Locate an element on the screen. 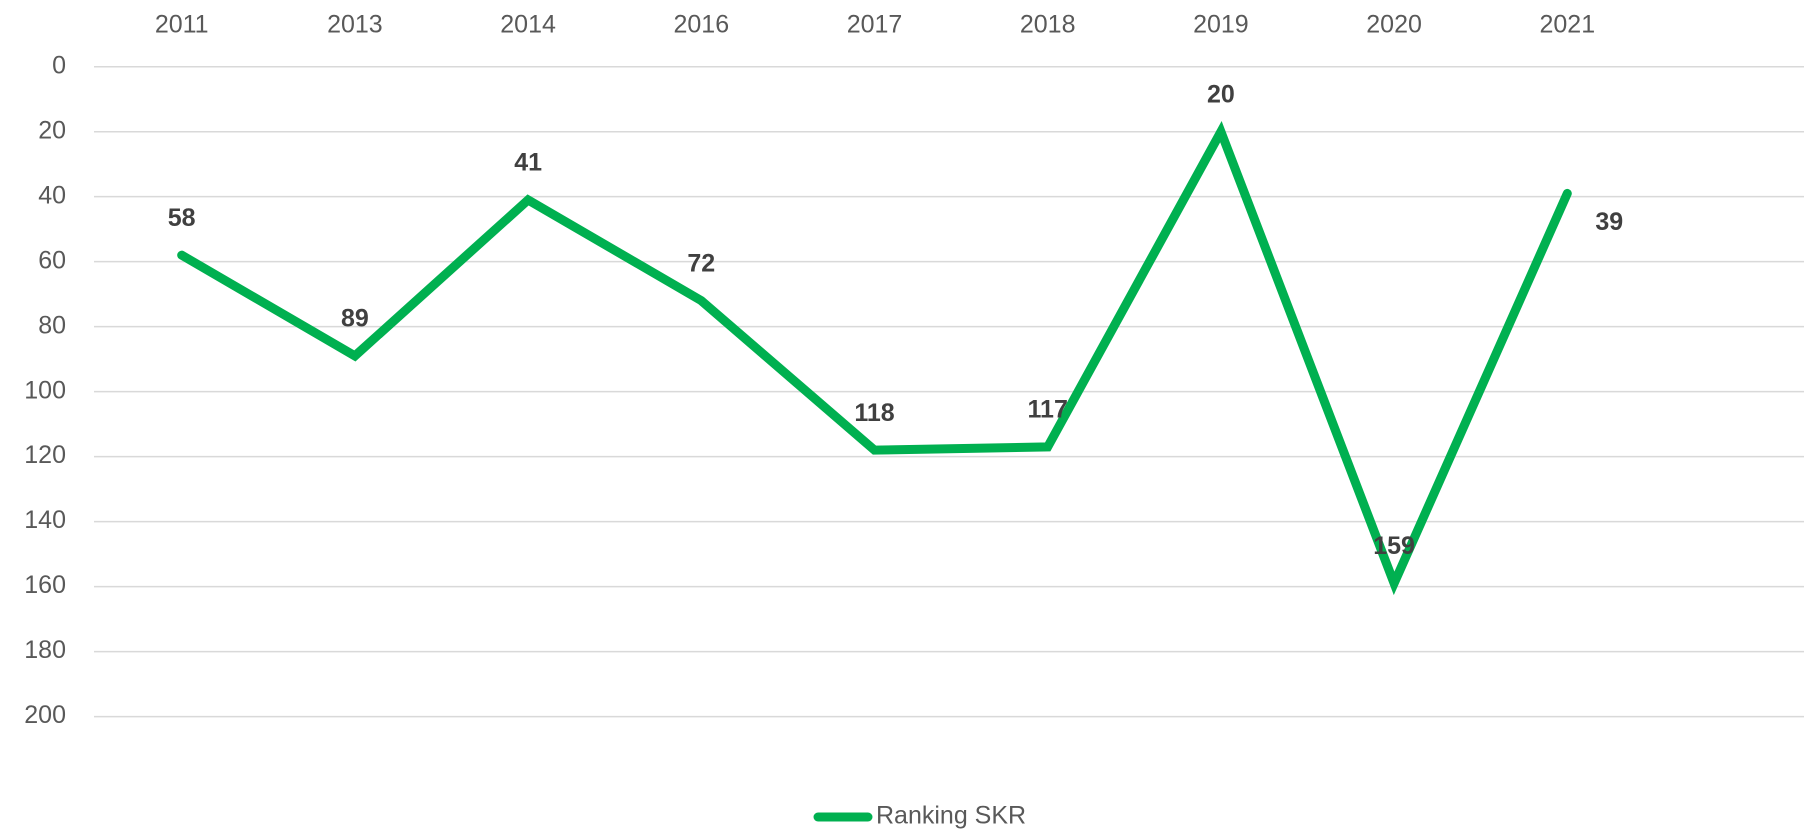 Image resolution: width=1804 pixels, height=832 pixels. y-tick-label: 120 is located at coordinates (45, 455).